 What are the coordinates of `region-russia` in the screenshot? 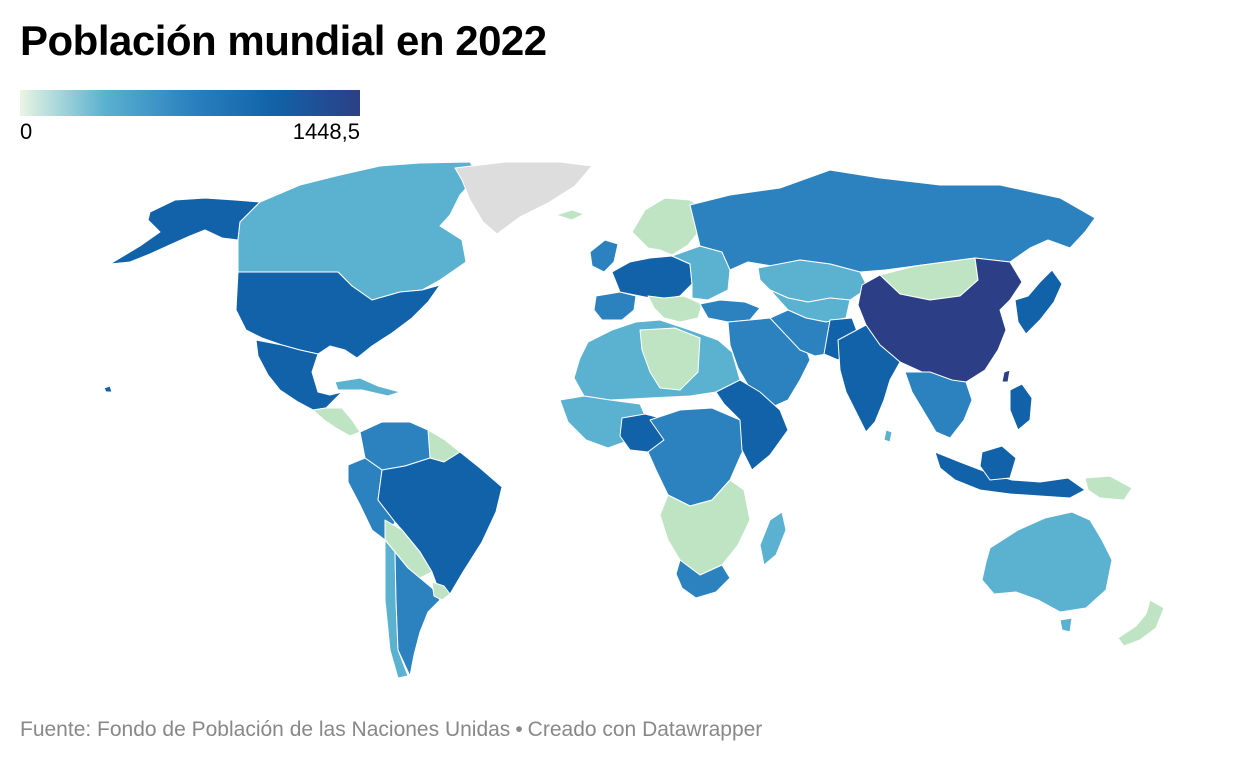 It's located at (892, 221).